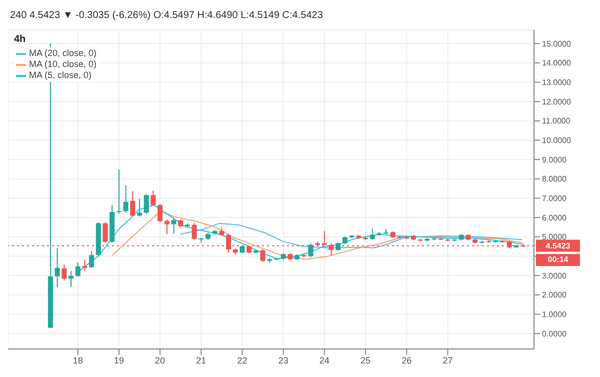 The height and width of the screenshot is (377, 600). I want to click on legend-label: MA (10, close, 0), so click(63, 64).